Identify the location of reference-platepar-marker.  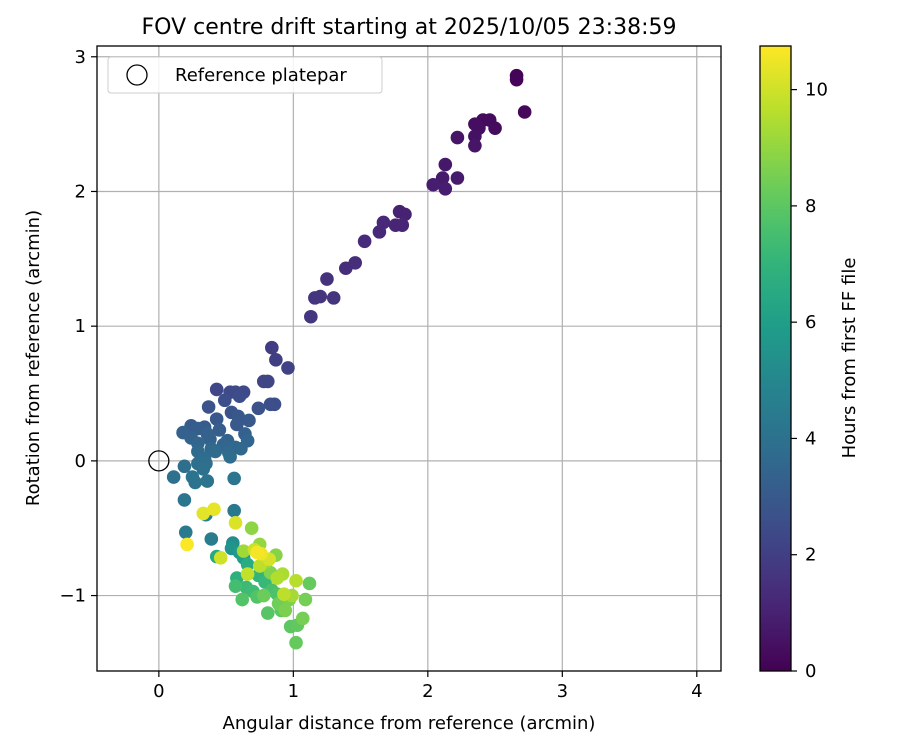
(159, 461).